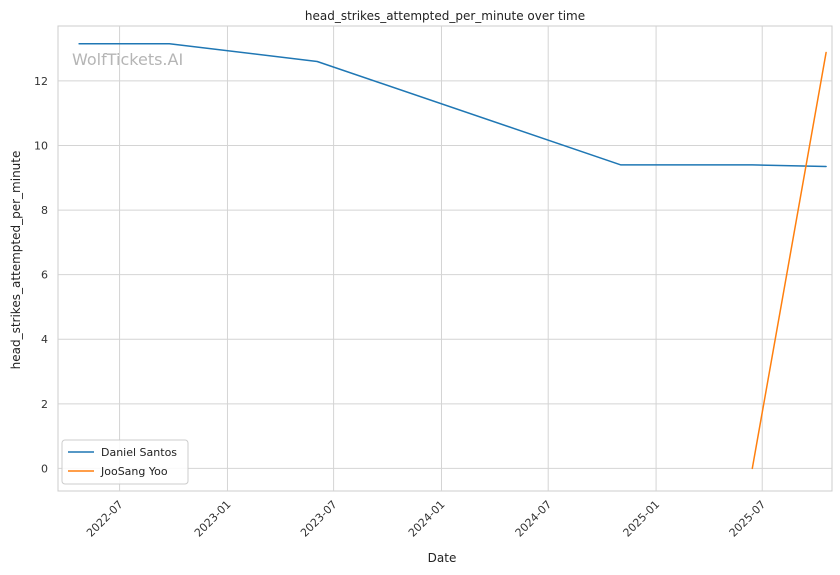  What do you see at coordinates (44, 339) in the screenshot?
I see `y-tick-label: 4` at bounding box center [44, 339].